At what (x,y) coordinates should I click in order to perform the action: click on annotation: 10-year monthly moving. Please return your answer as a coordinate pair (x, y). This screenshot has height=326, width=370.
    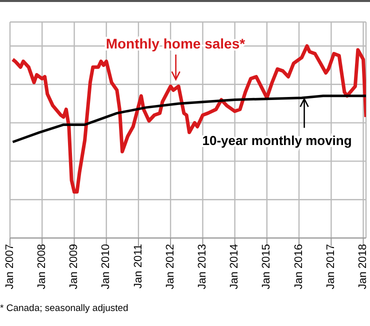
    Looking at the image, I should click on (277, 140).